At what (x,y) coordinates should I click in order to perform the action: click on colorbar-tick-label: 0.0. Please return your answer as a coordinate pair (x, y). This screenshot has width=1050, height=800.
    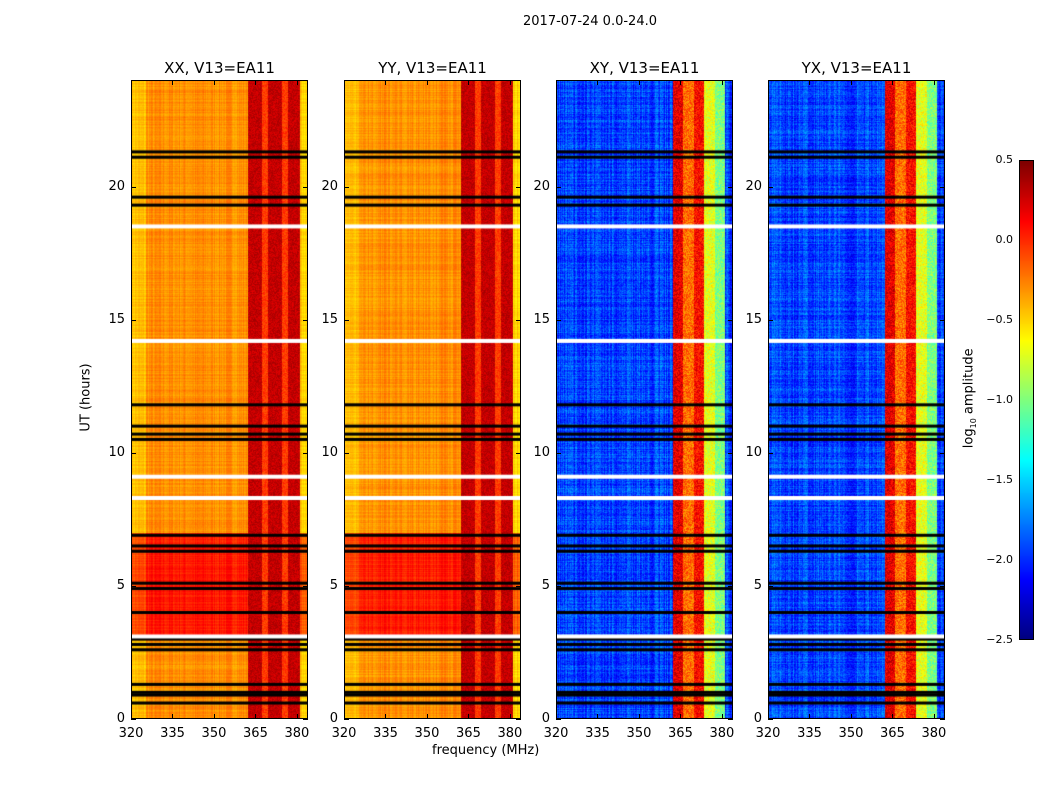
    Looking at the image, I should click on (1004, 239).